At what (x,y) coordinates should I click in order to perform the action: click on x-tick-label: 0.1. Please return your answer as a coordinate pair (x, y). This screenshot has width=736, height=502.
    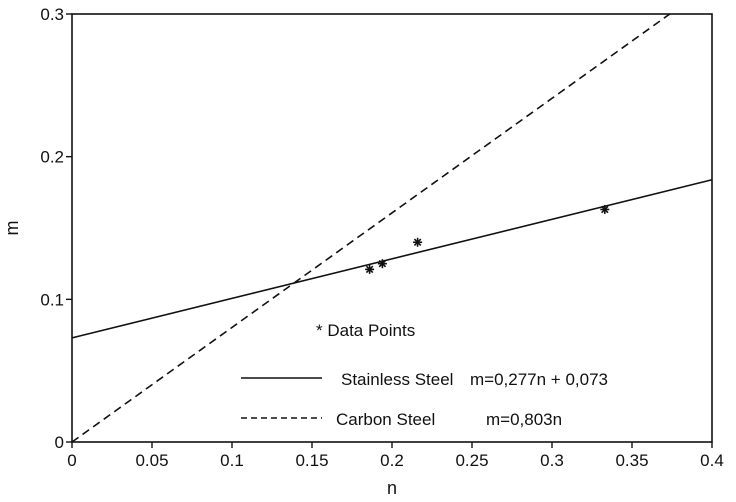
    Looking at the image, I should click on (232, 460).